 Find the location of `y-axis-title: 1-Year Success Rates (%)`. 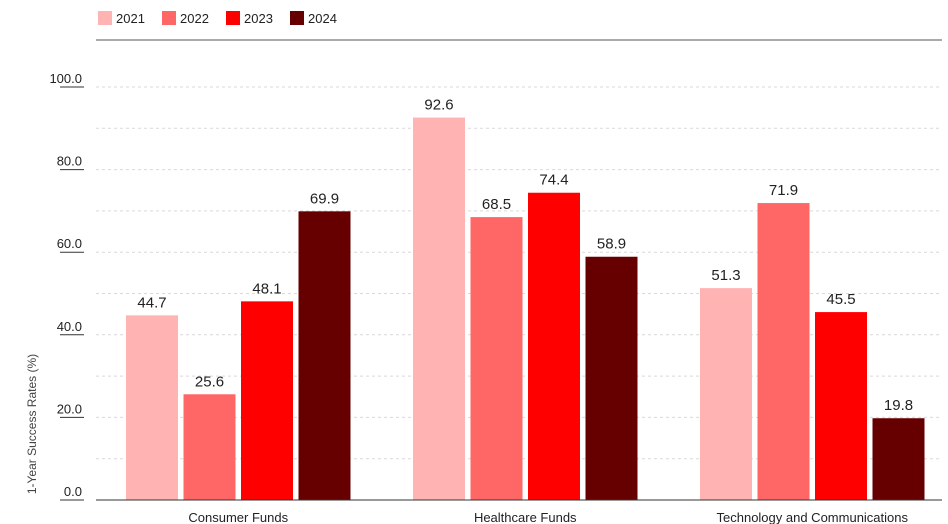

y-axis-title: 1-Year Success Rates (%) is located at coordinates (32, 424).